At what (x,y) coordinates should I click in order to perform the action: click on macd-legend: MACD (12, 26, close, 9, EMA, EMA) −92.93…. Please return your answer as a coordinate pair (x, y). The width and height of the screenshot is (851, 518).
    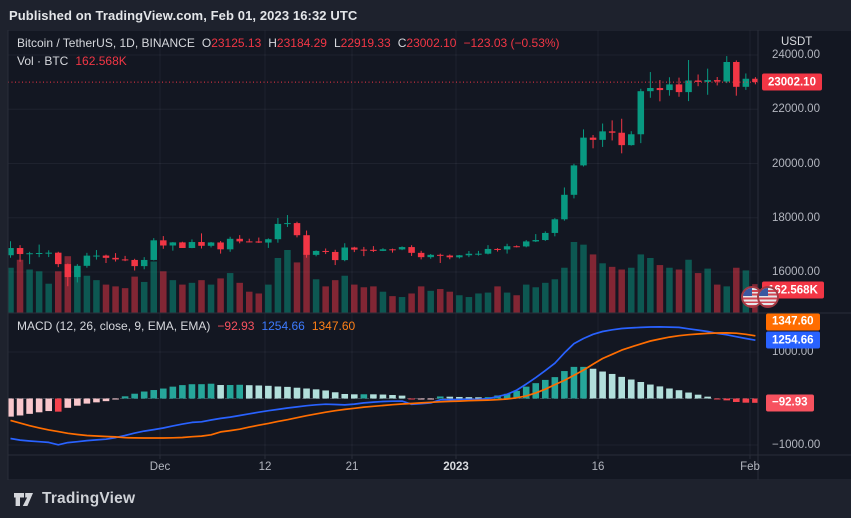
    Looking at the image, I should click on (186, 326).